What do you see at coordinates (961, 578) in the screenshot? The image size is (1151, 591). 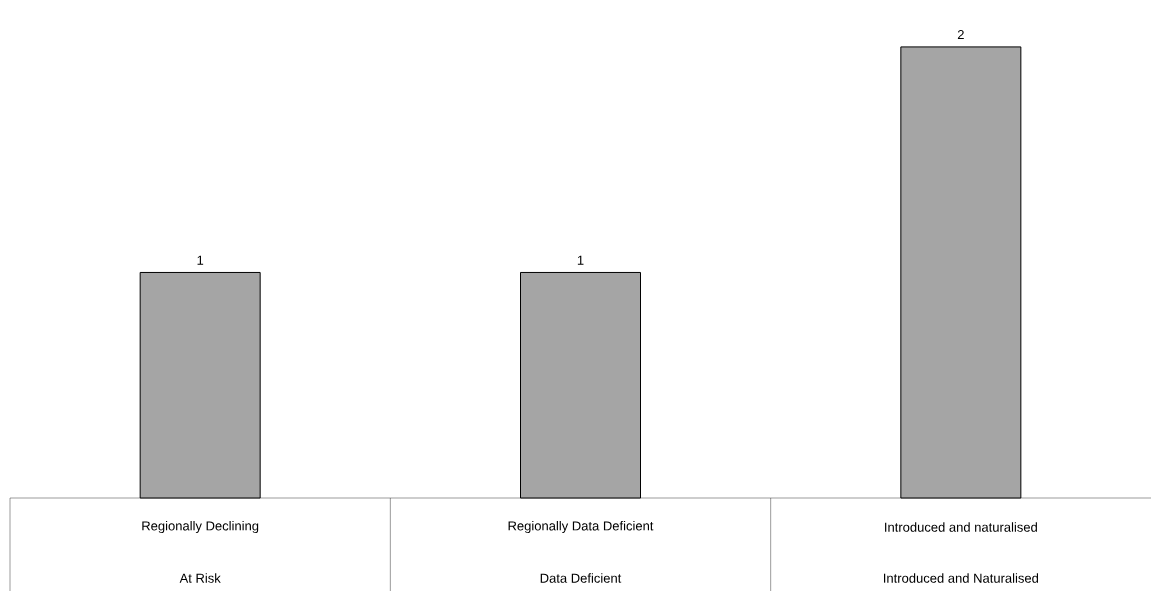 I see `text: Introduced and Naturalised` at bounding box center [961, 578].